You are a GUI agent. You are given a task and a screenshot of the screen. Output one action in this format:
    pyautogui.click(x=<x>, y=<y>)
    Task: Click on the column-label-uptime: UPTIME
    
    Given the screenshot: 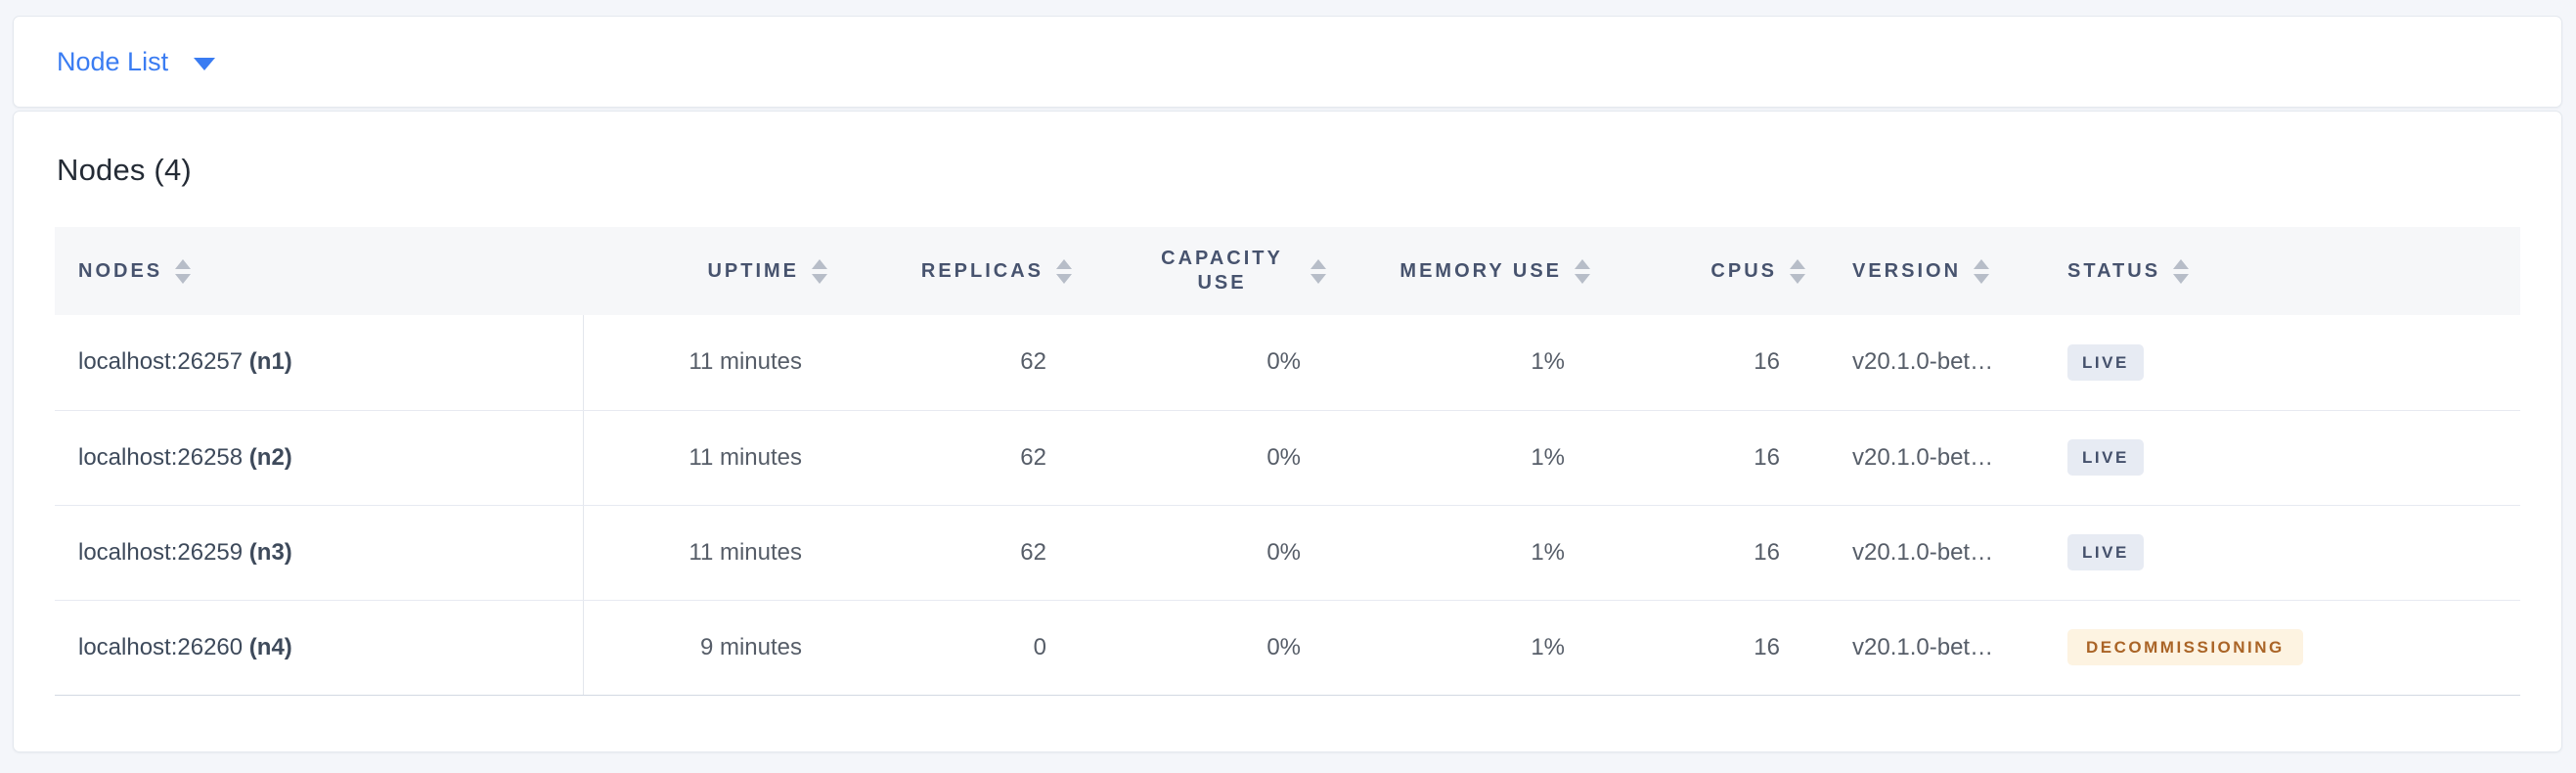 What is the action you would take?
    pyautogui.click(x=753, y=270)
    